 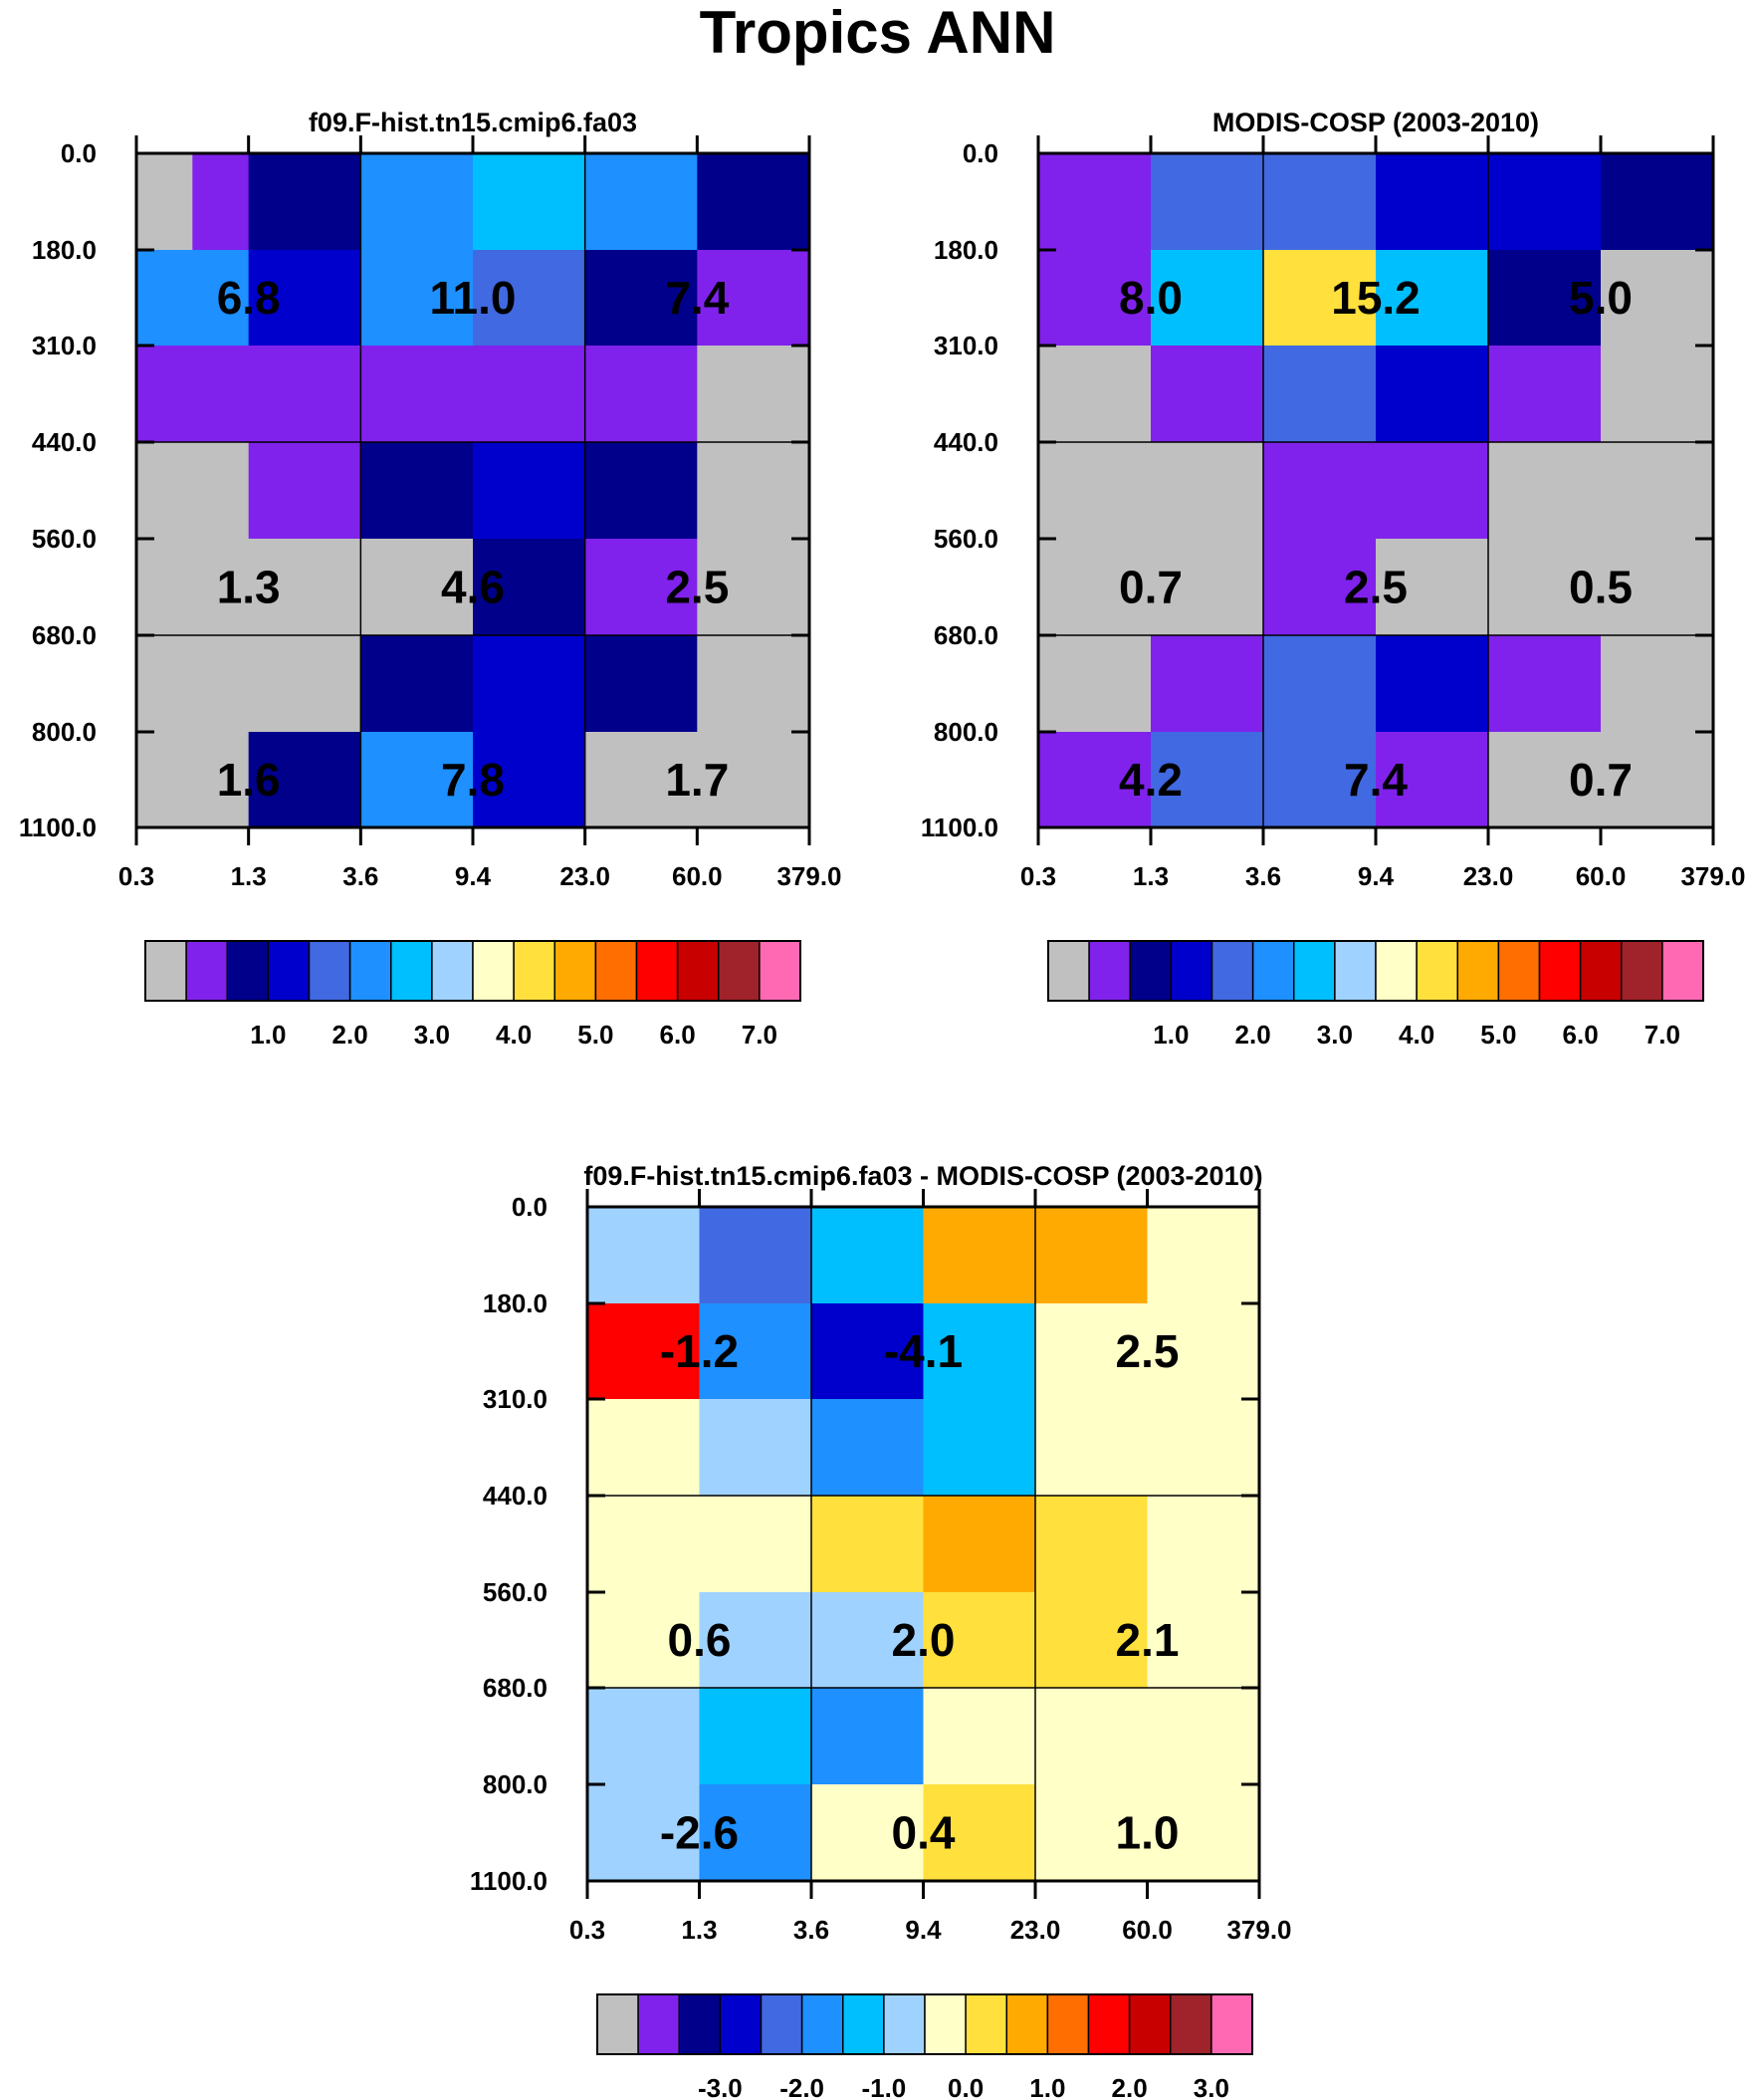 I want to click on colorbar-label: 7.0, so click(x=1662, y=1035).